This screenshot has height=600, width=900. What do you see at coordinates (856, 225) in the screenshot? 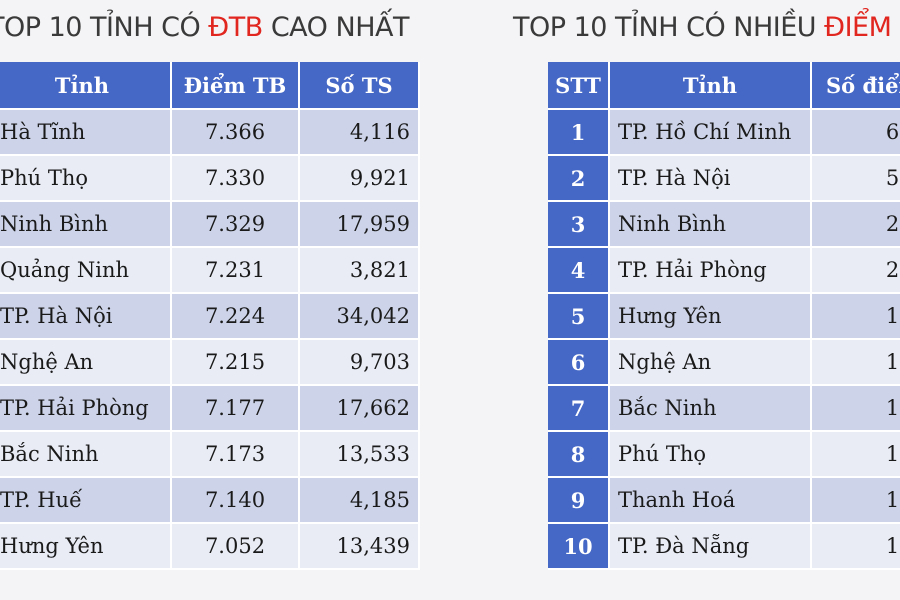
I see `perfect-score-count: 293` at bounding box center [856, 225].